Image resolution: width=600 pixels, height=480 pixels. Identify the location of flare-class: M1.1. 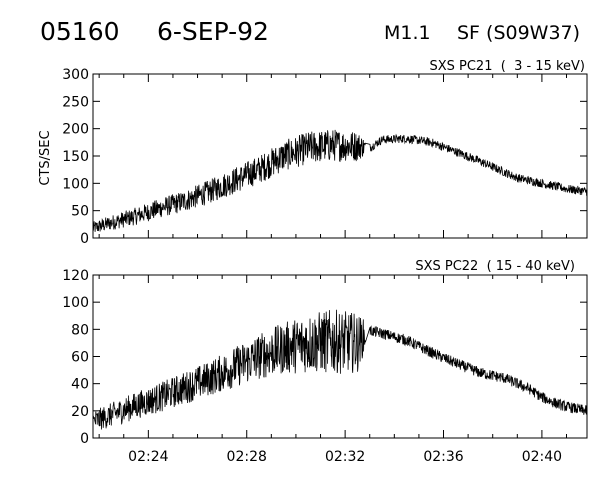
(407, 33).